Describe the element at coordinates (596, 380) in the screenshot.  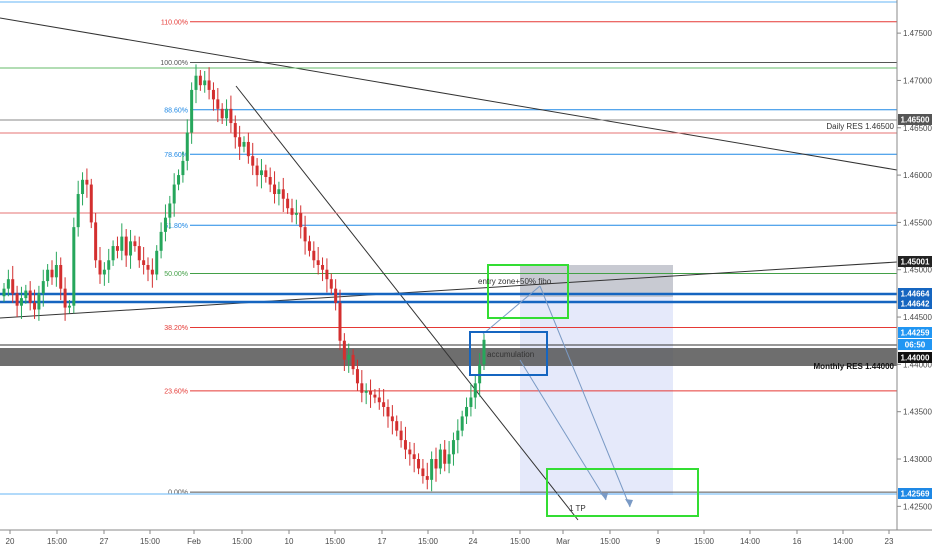
I see `projection-zone` at that location.